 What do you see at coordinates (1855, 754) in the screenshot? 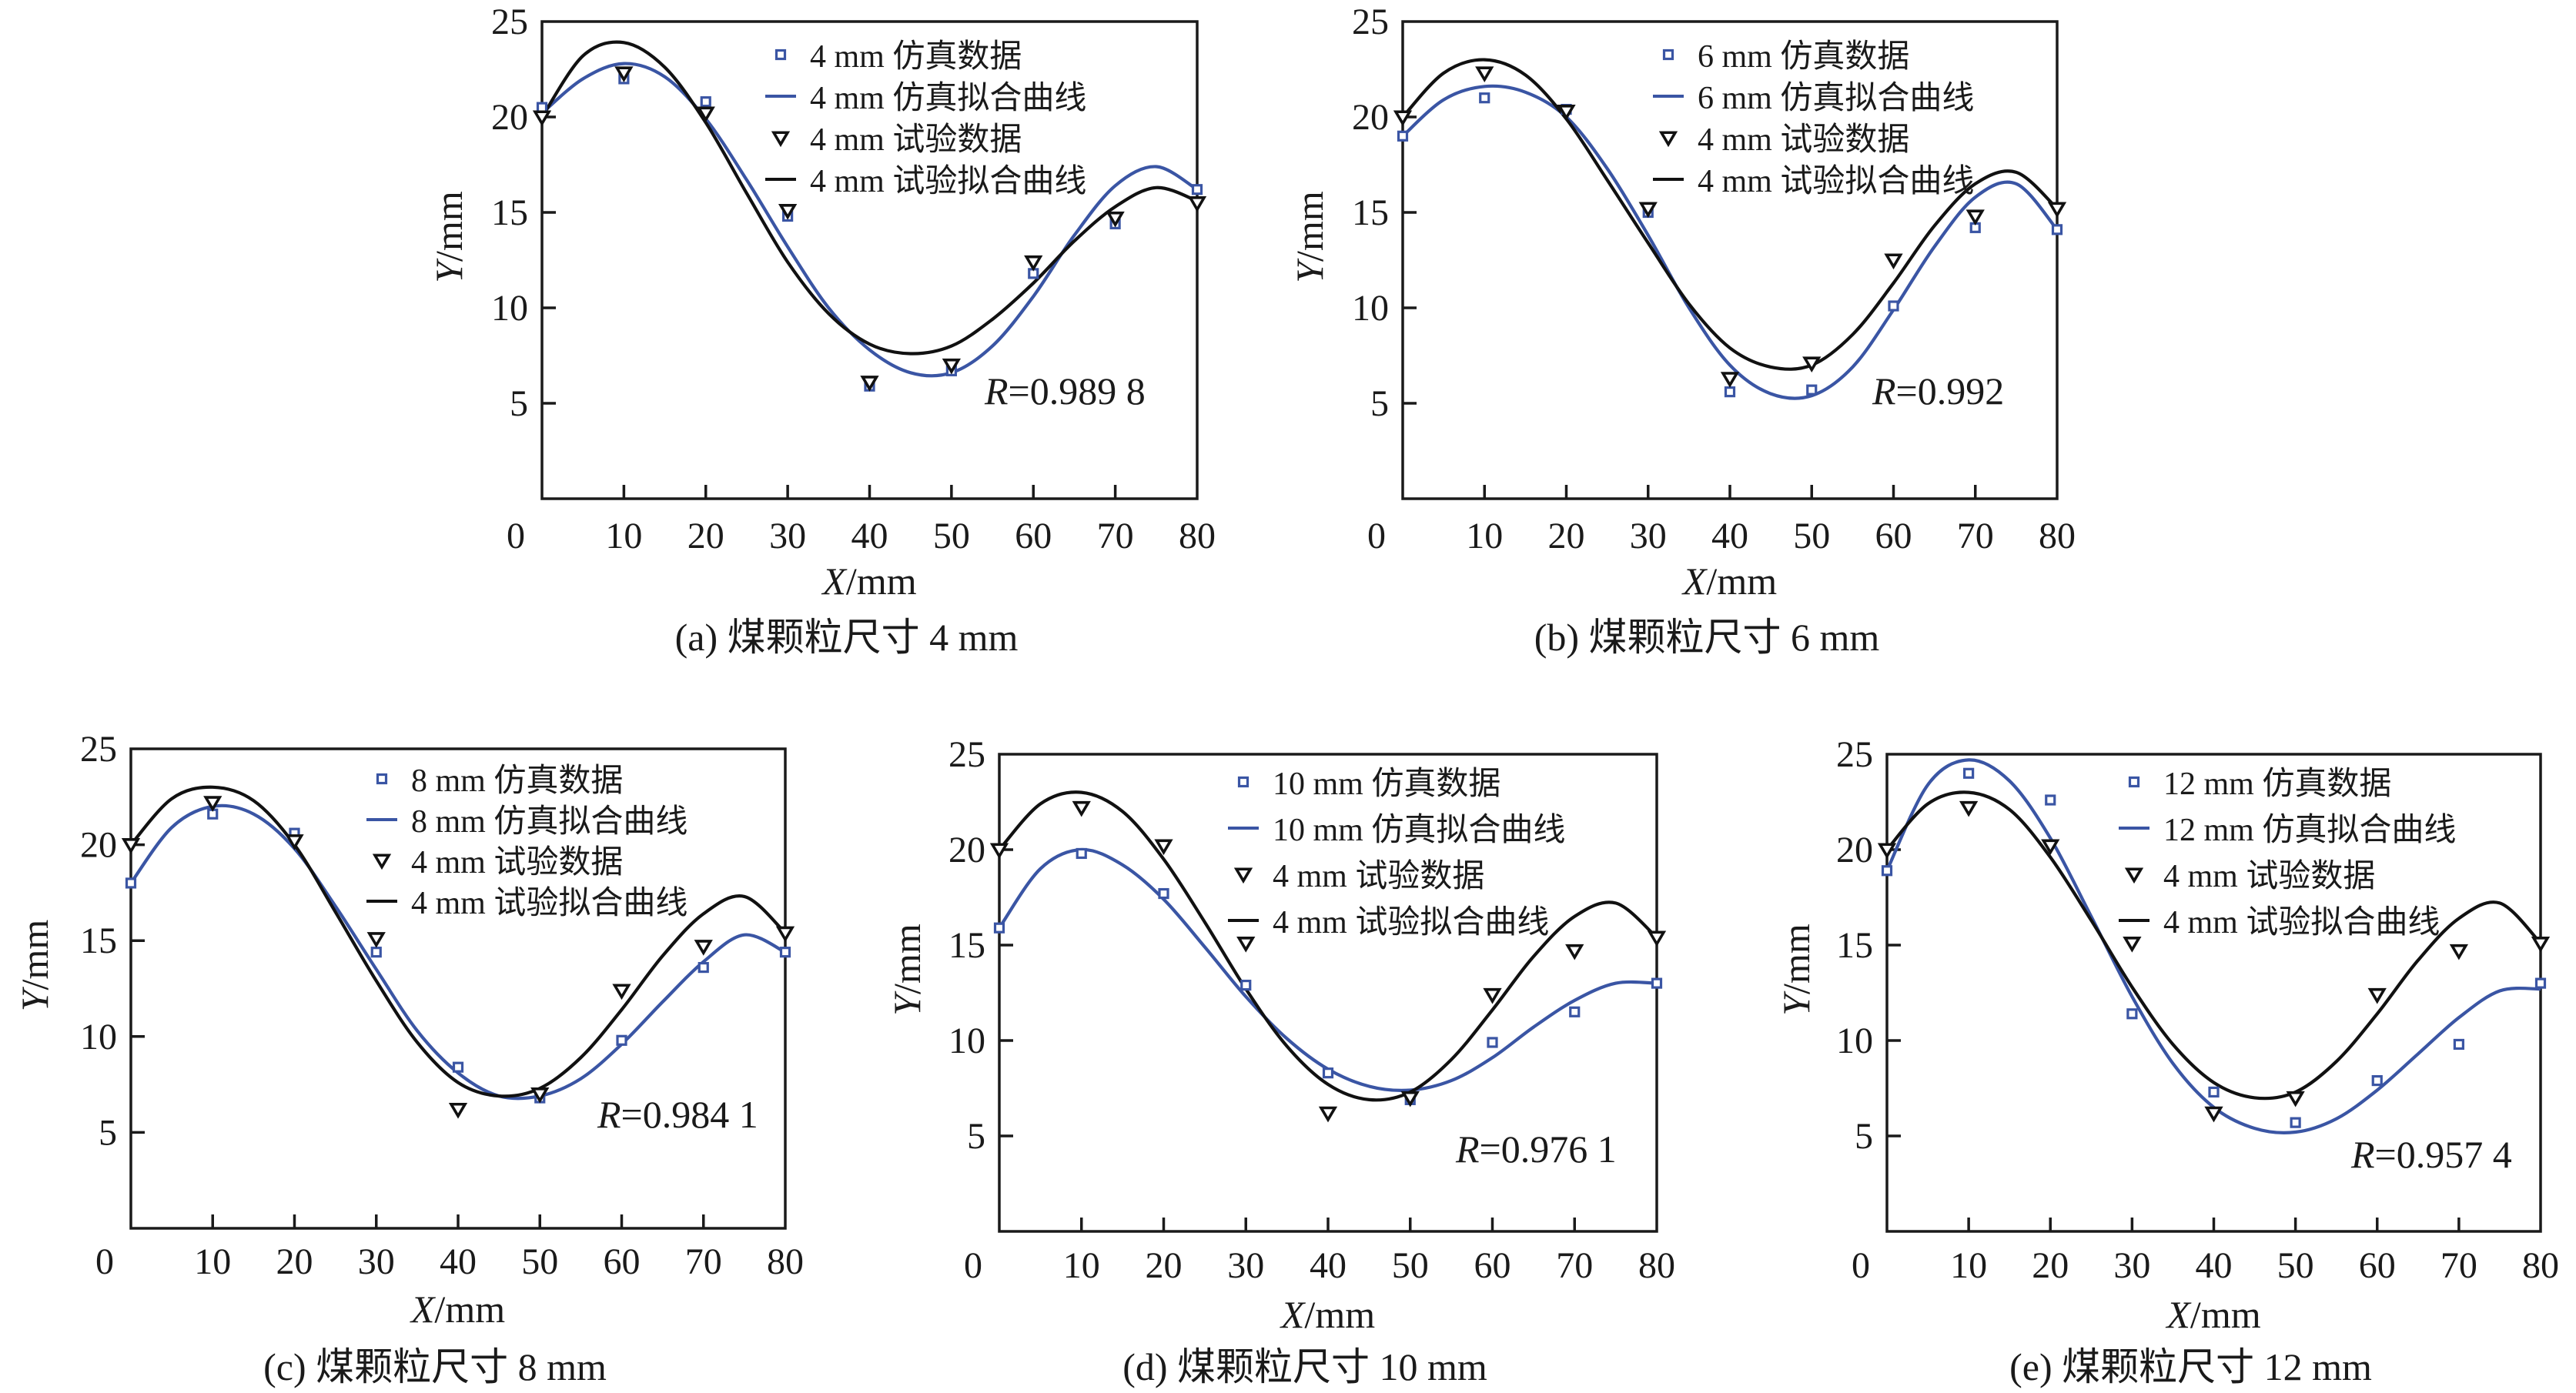
I see `y-tick-label: 25` at bounding box center [1855, 754].